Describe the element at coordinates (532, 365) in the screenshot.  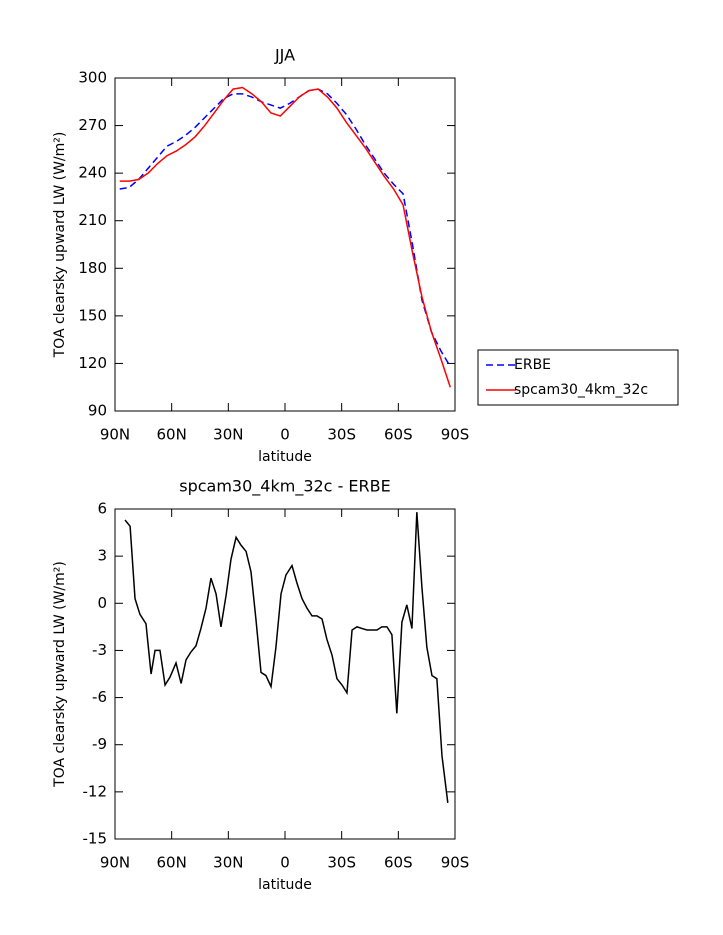
I see `legend-label: ERBE` at that location.